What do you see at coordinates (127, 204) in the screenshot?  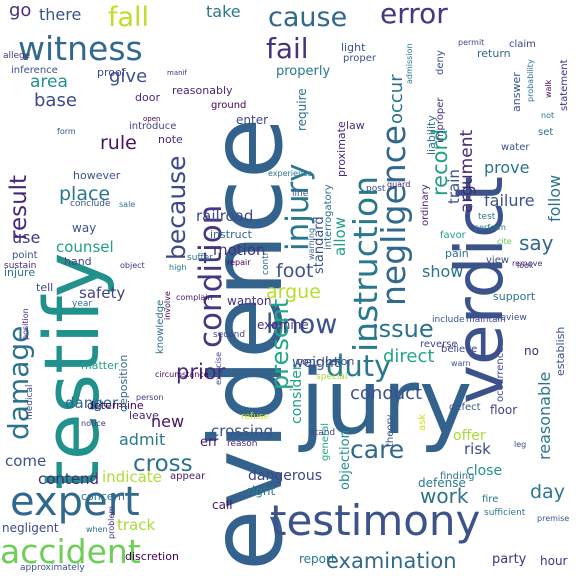 I see `word: sale` at bounding box center [127, 204].